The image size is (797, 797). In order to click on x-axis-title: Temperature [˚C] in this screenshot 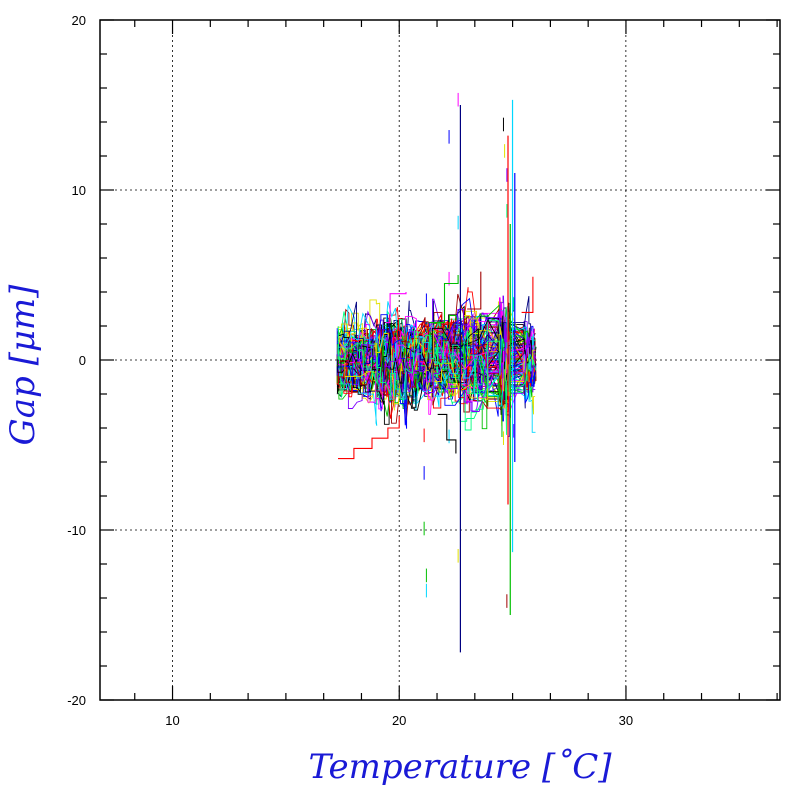, I will do `click(460, 767)`.